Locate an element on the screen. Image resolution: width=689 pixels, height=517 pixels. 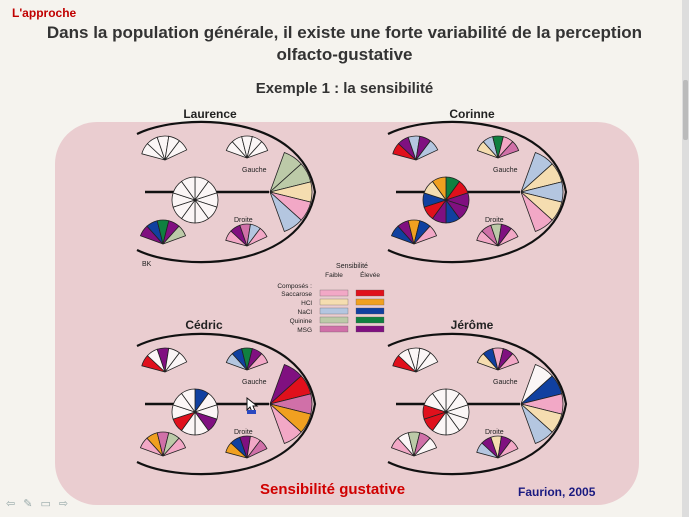
source-credit: Faurion, 2005 is located at coordinates (557, 492).